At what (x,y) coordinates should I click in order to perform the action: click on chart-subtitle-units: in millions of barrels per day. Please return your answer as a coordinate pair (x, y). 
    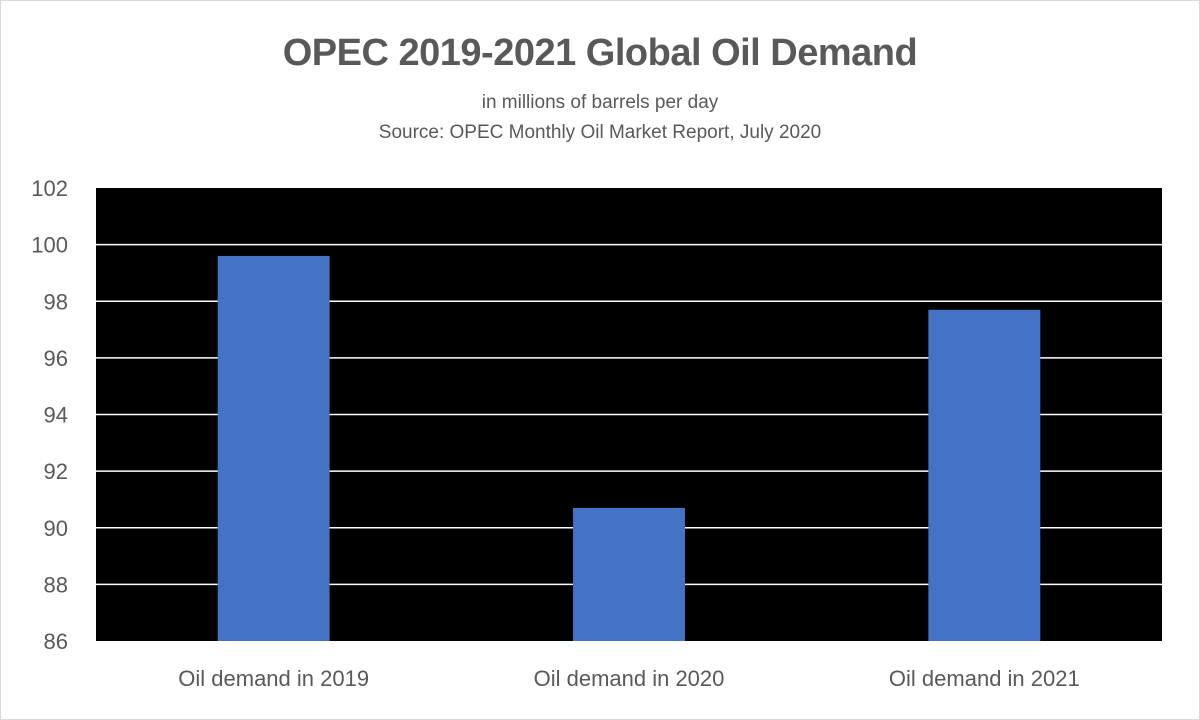
    Looking at the image, I should click on (600, 102).